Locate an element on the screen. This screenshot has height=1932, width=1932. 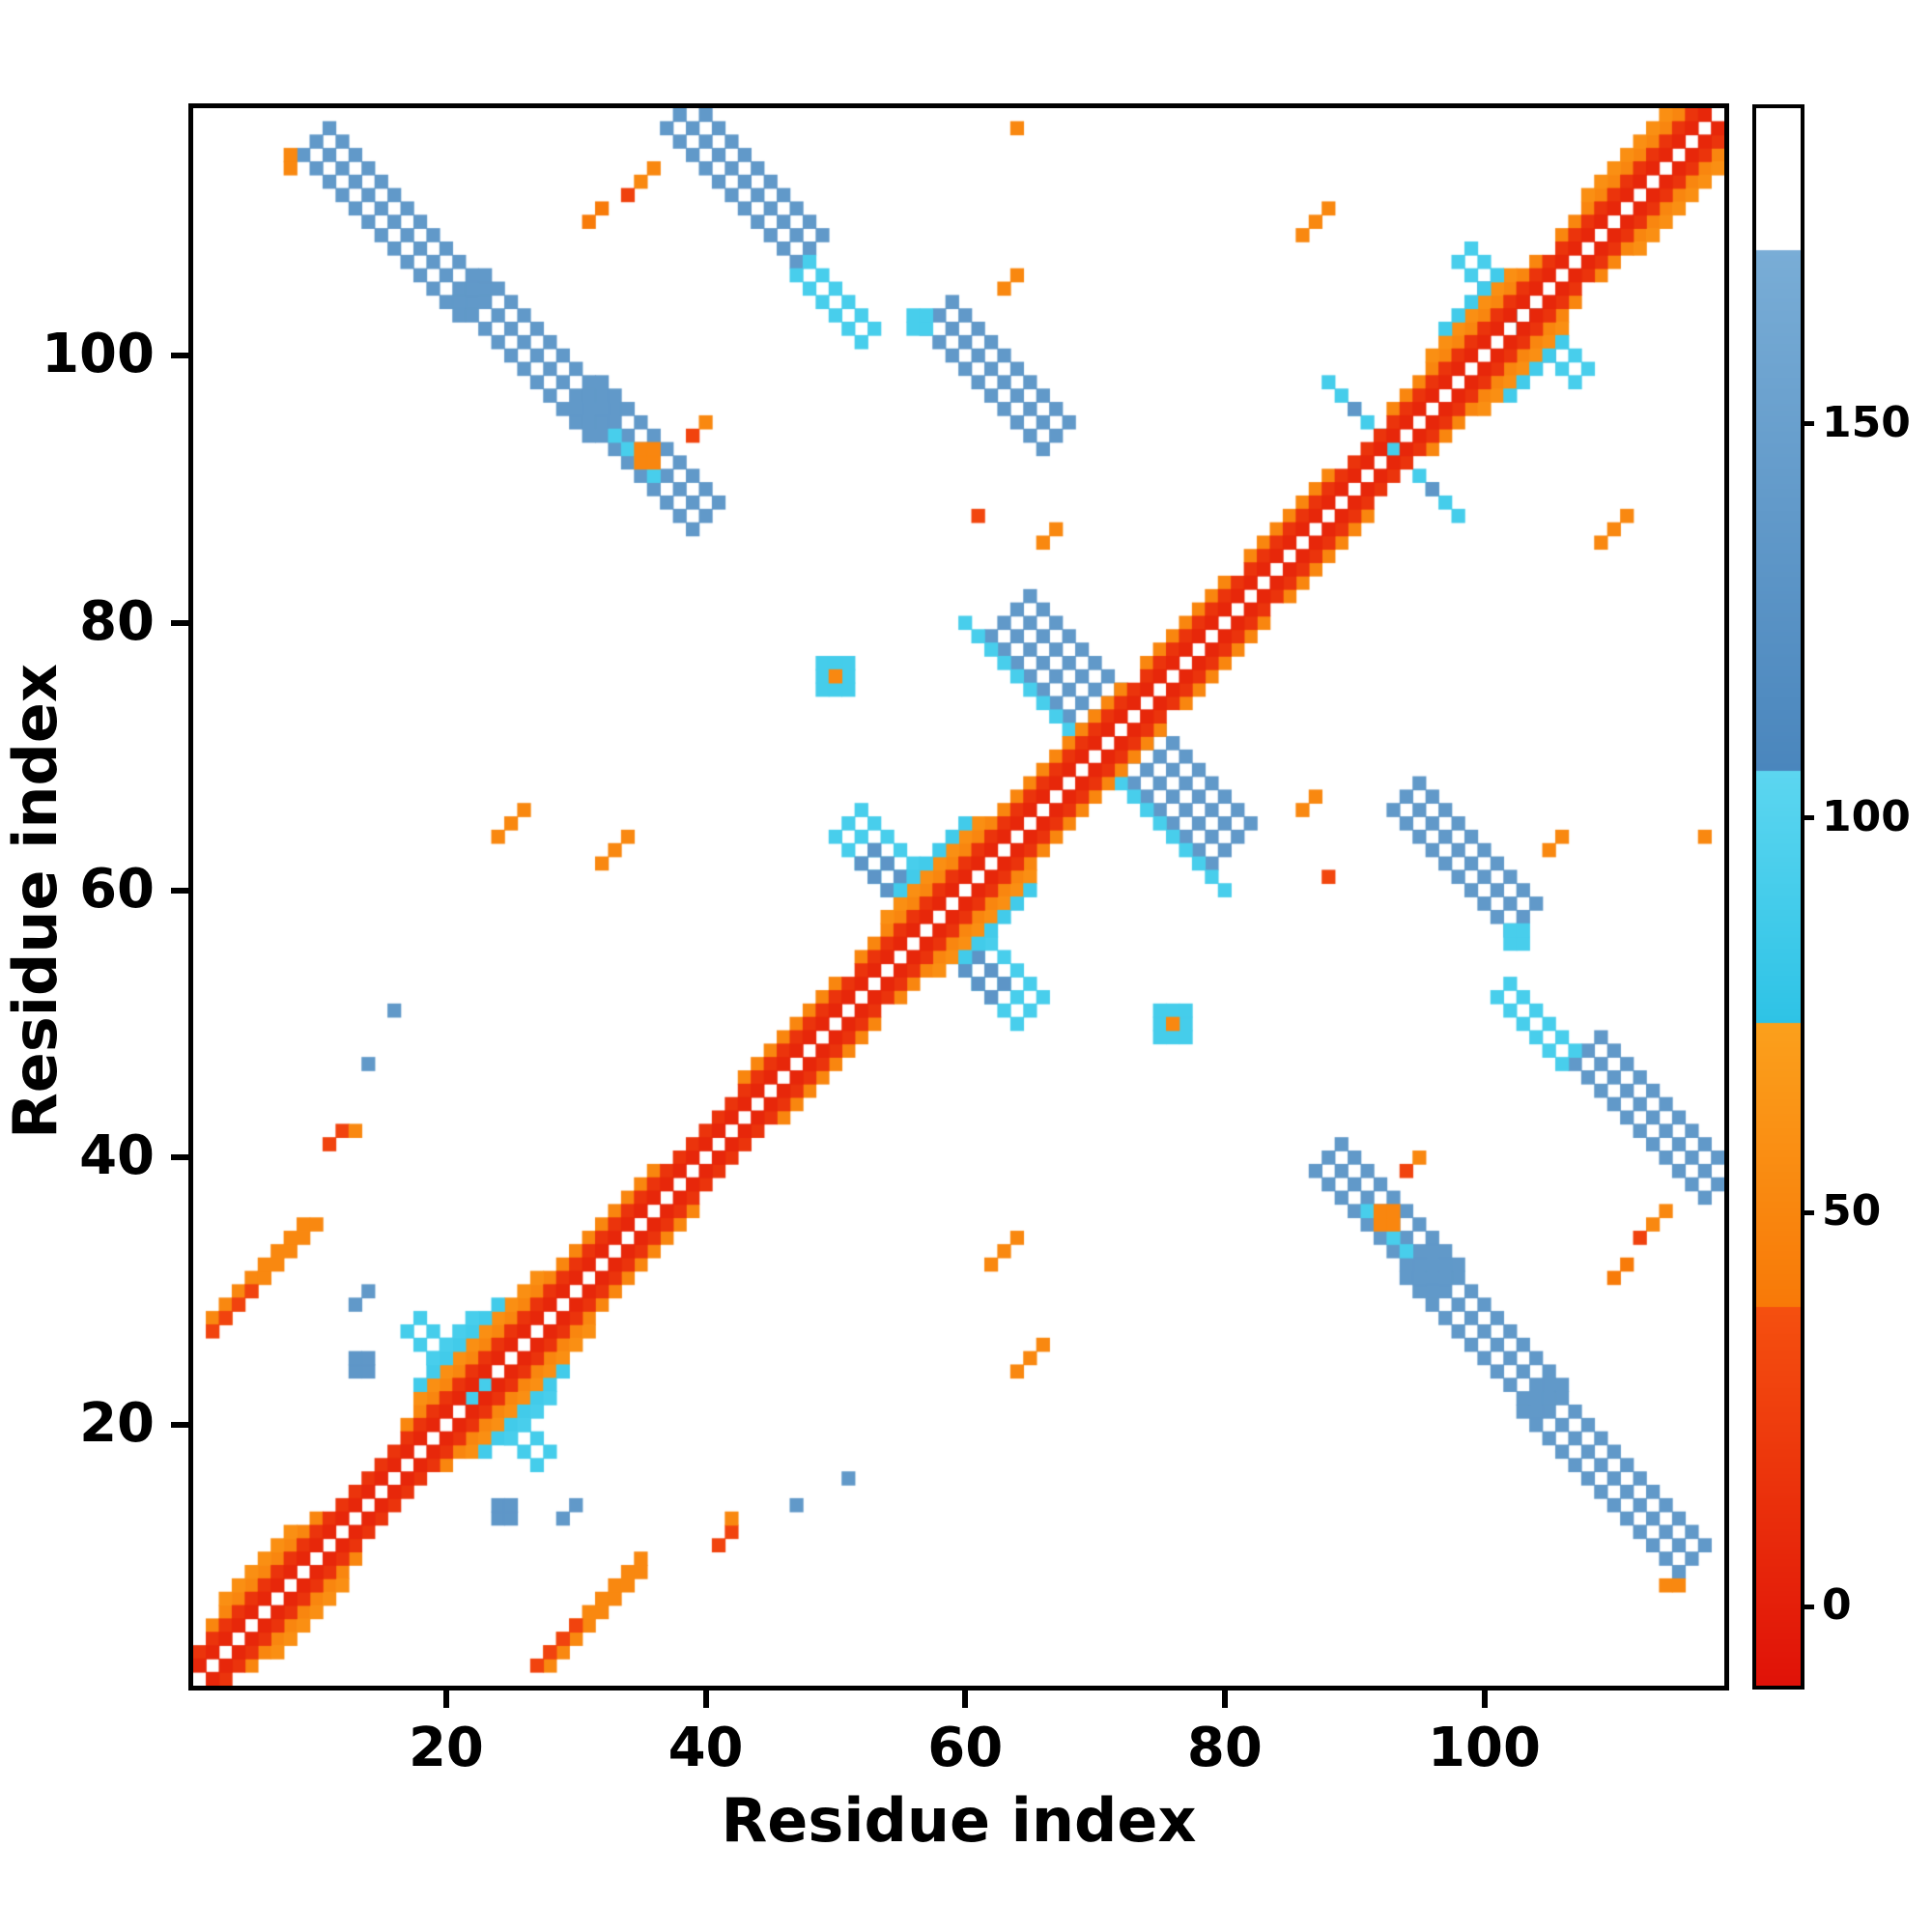
colorbar-tick-label: 150 is located at coordinates (1866, 422).